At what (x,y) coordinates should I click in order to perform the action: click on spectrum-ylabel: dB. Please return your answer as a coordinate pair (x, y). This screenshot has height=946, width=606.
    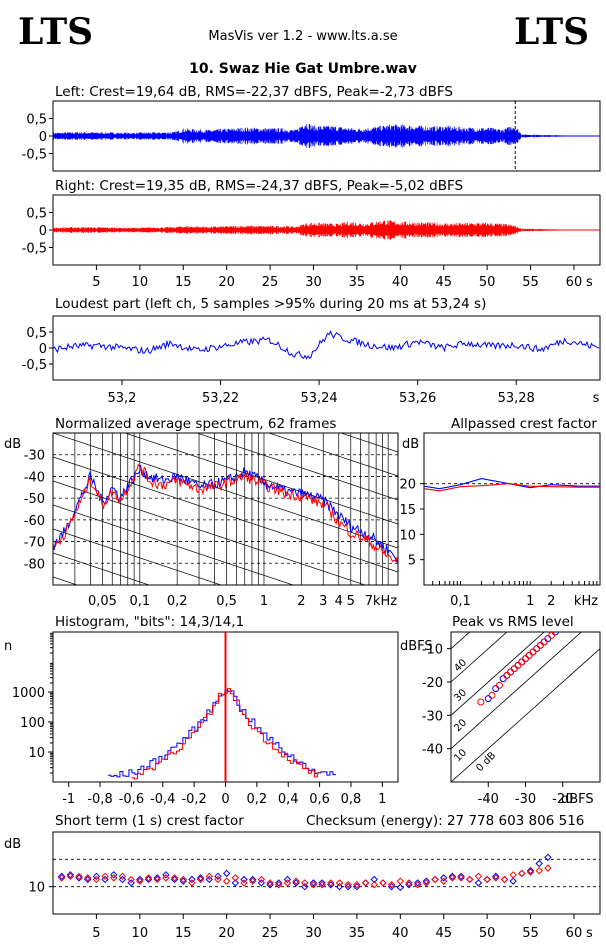
    Looking at the image, I should click on (12, 444).